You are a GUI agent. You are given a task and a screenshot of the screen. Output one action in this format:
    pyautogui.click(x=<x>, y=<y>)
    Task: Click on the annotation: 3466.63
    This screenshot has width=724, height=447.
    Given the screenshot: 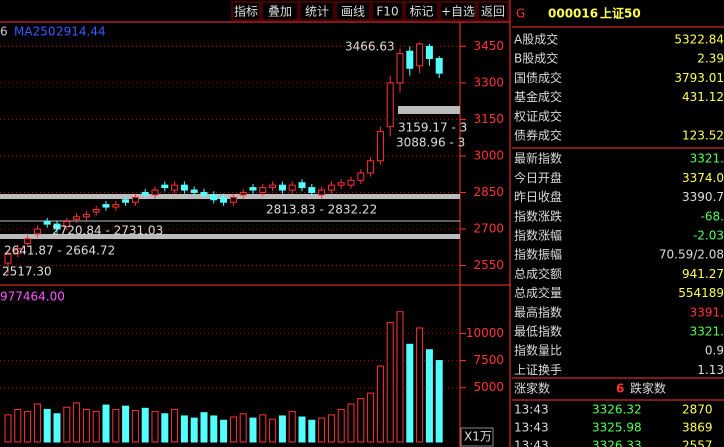 What is the action you would take?
    pyautogui.click(x=370, y=47)
    